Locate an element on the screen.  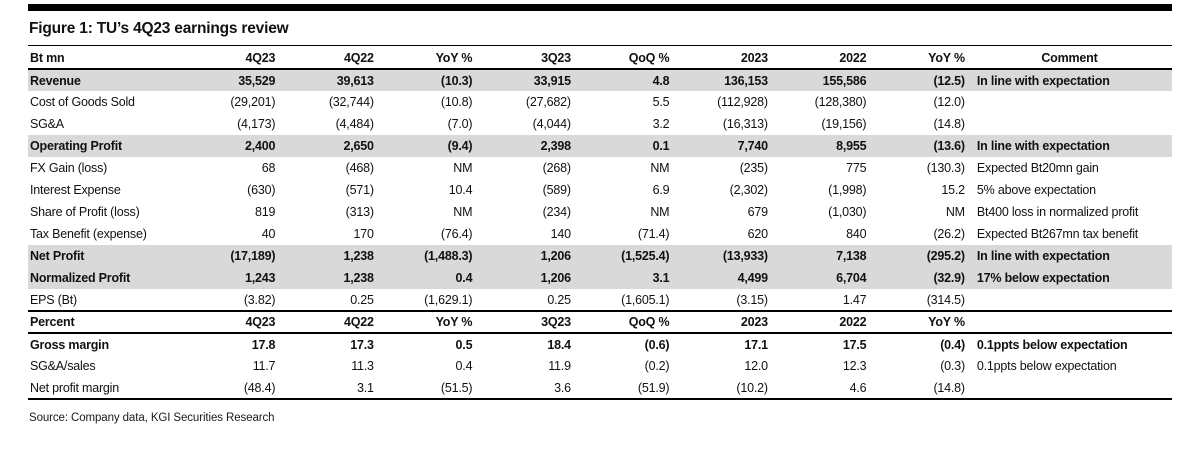
value-cell: (128,380) is located at coordinates (840, 102).